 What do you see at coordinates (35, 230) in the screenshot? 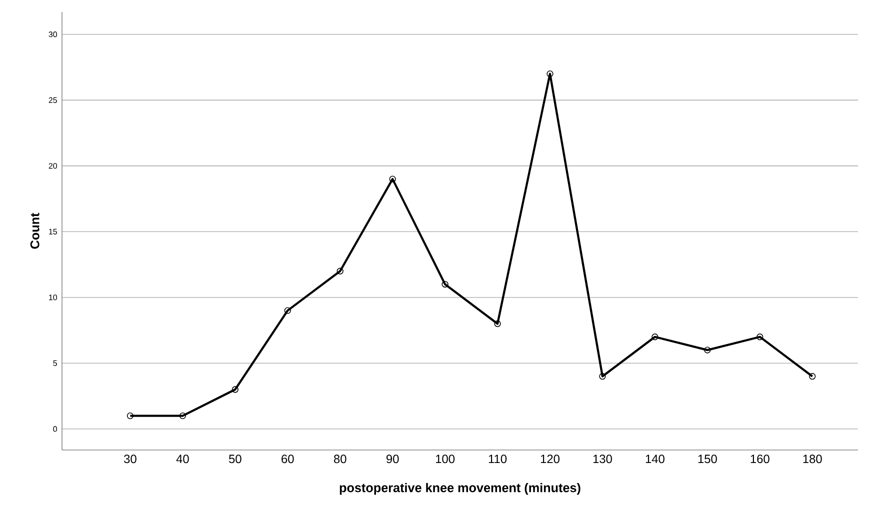
I see `y-axis-title: Count` at bounding box center [35, 230].